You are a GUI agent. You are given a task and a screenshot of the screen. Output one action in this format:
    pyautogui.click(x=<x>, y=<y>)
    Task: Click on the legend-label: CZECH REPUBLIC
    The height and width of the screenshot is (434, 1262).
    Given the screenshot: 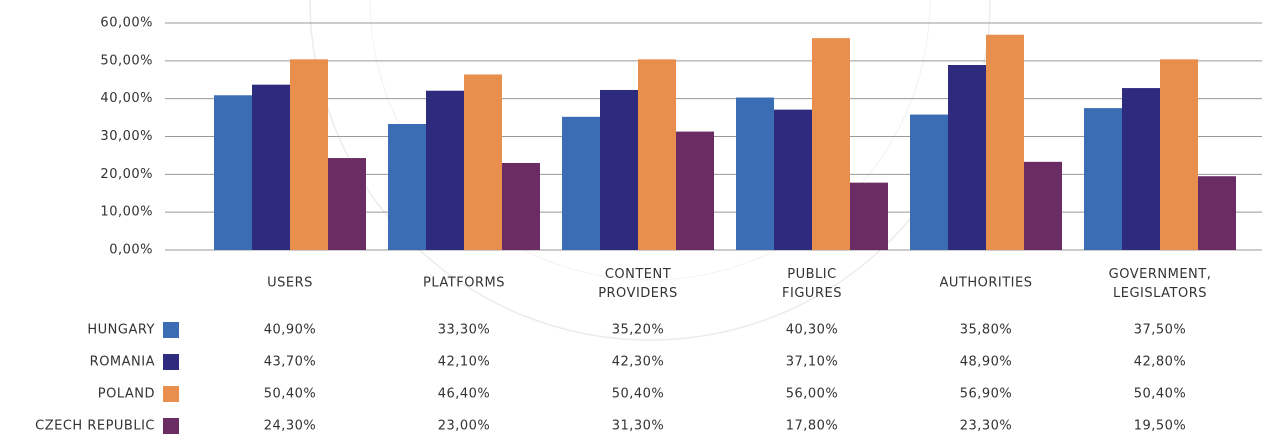 What is the action you would take?
    pyautogui.click(x=95, y=426)
    